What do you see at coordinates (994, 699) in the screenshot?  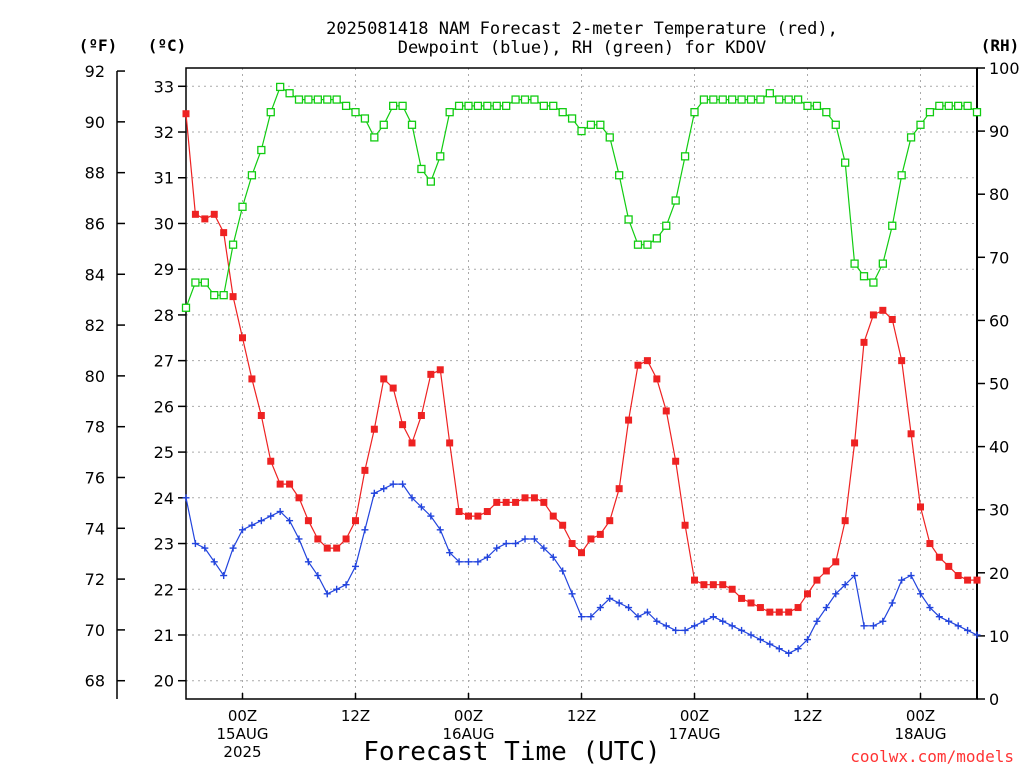 I see `rh-tick-label: 0` at bounding box center [994, 699].